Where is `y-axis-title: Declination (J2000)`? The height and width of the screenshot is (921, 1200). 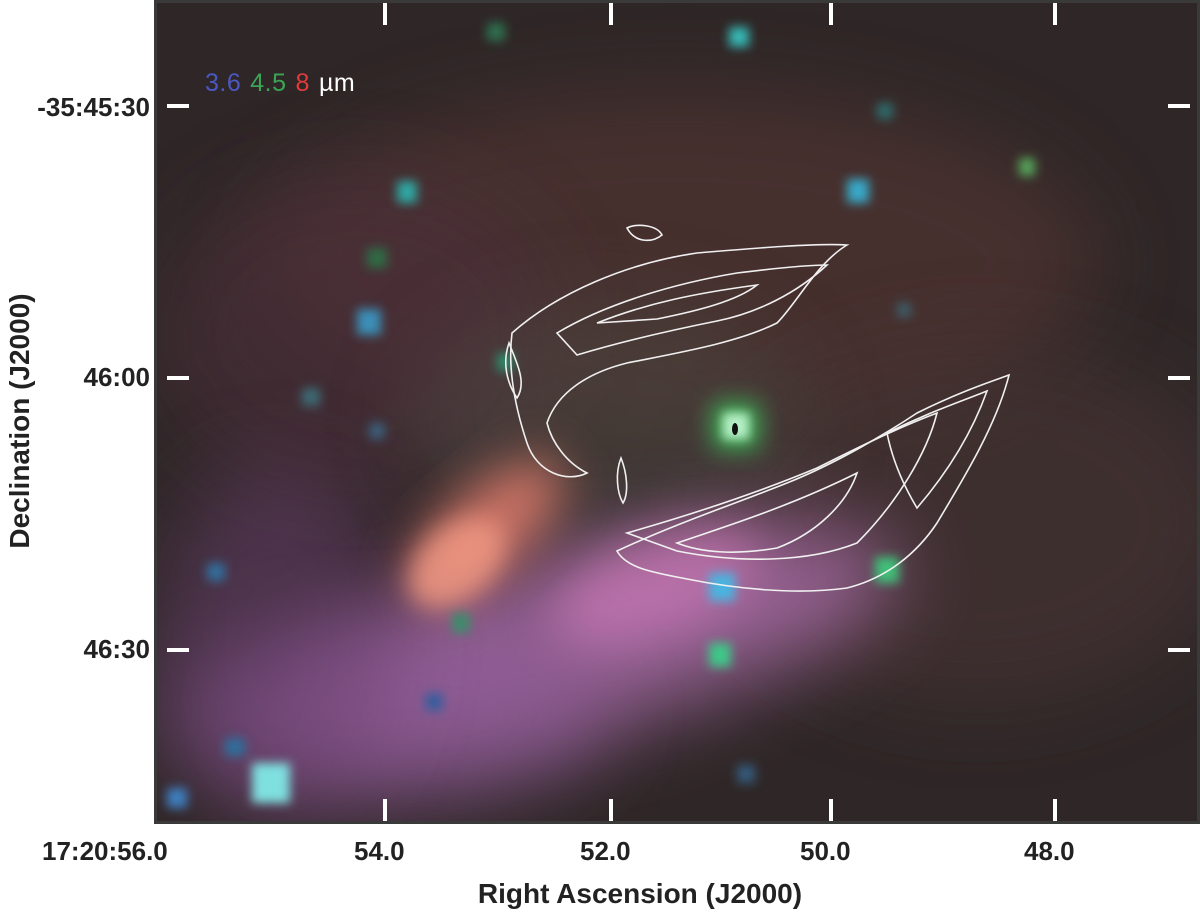
y-axis-title: Declination (J2000) is located at coordinates (19, 421).